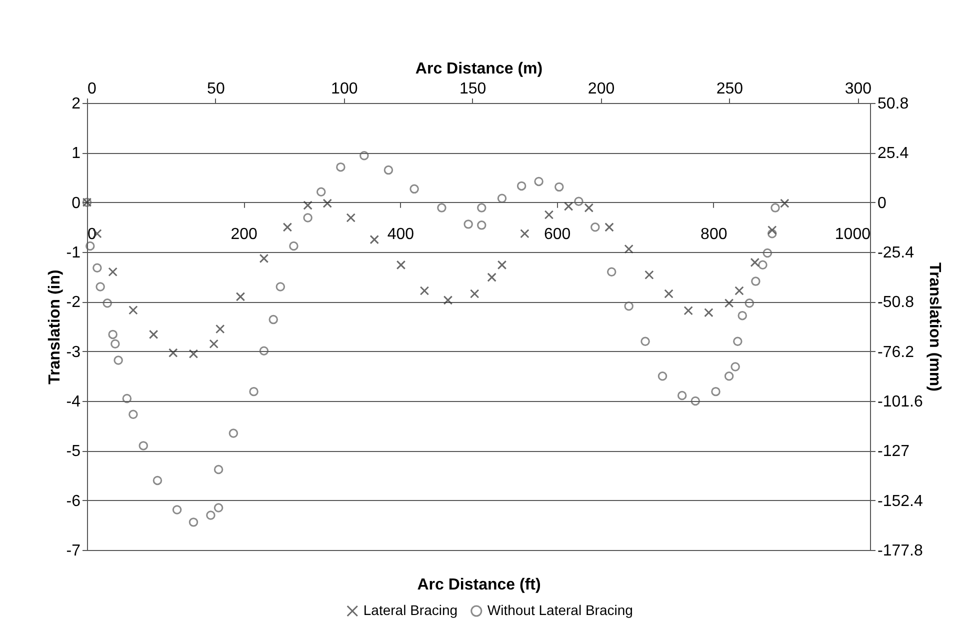  What do you see at coordinates (560, 610) in the screenshot?
I see `legend-label: Without Lateral Bracing` at bounding box center [560, 610].